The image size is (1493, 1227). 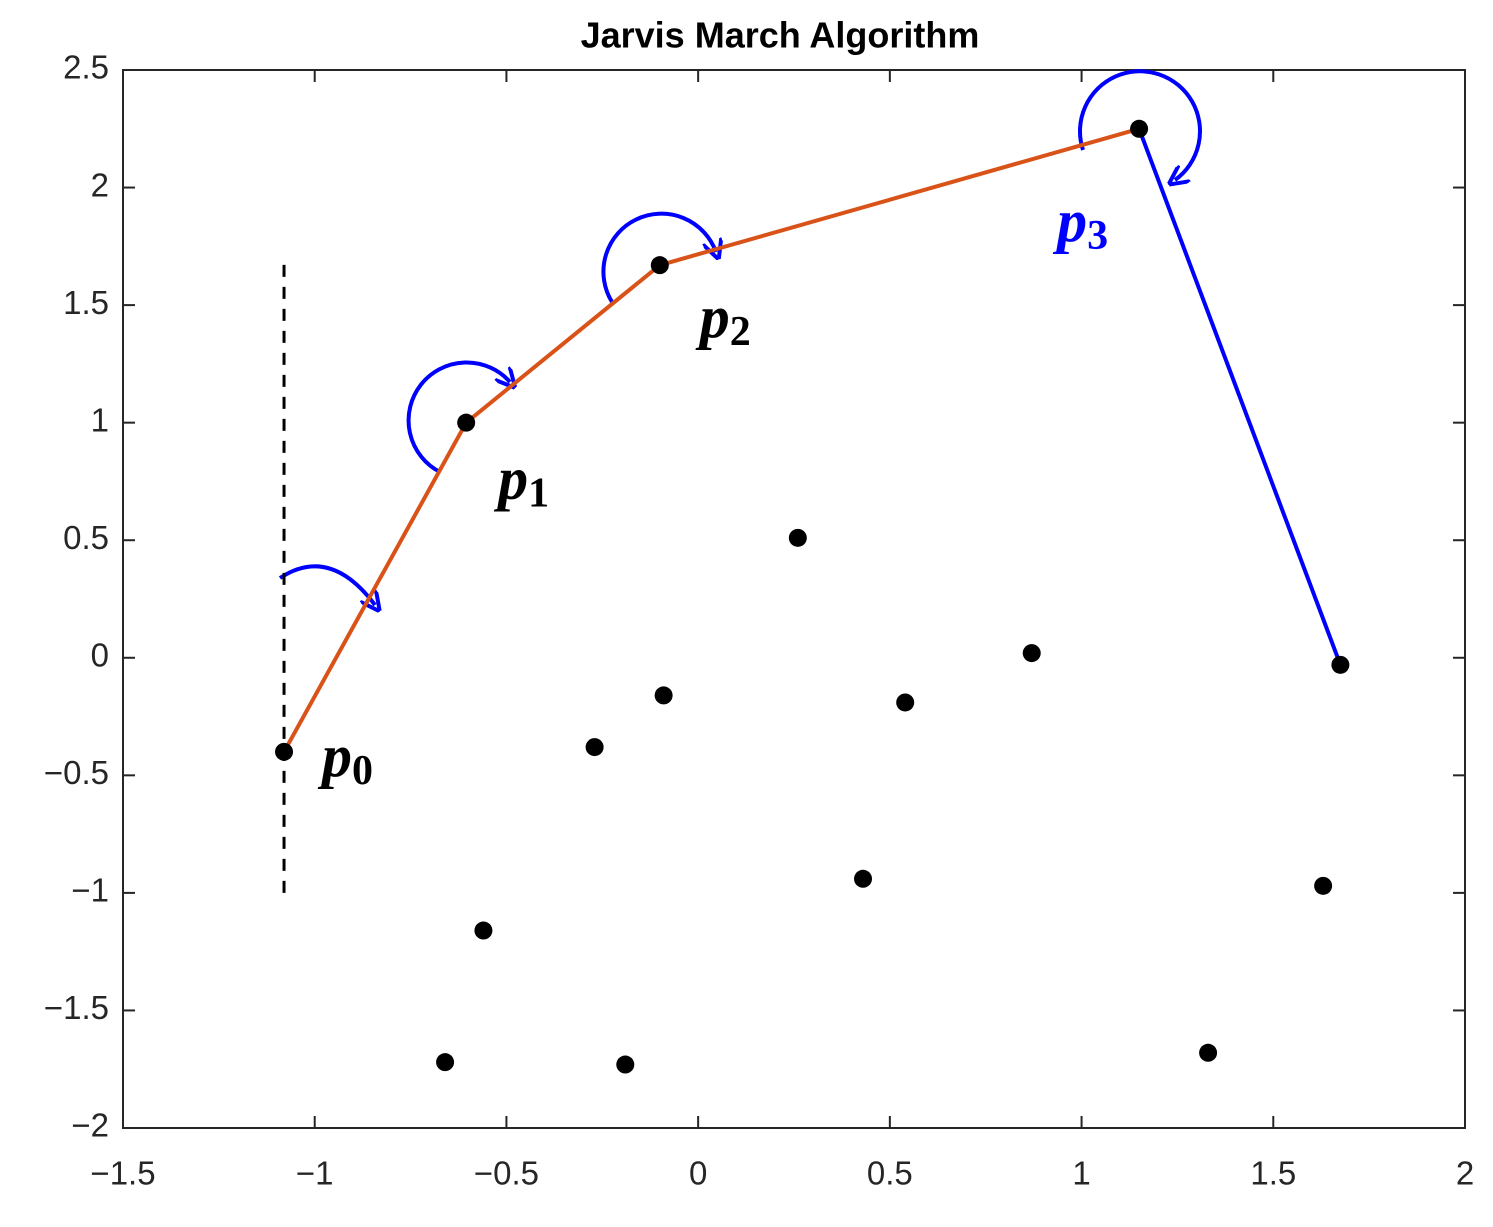 What do you see at coordinates (1273, 1173) in the screenshot?
I see `x-tick-label: 1.5` at bounding box center [1273, 1173].